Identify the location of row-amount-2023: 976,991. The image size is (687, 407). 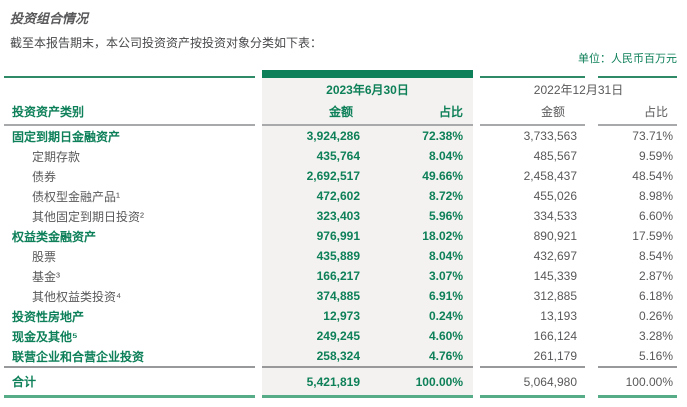
(338, 236).